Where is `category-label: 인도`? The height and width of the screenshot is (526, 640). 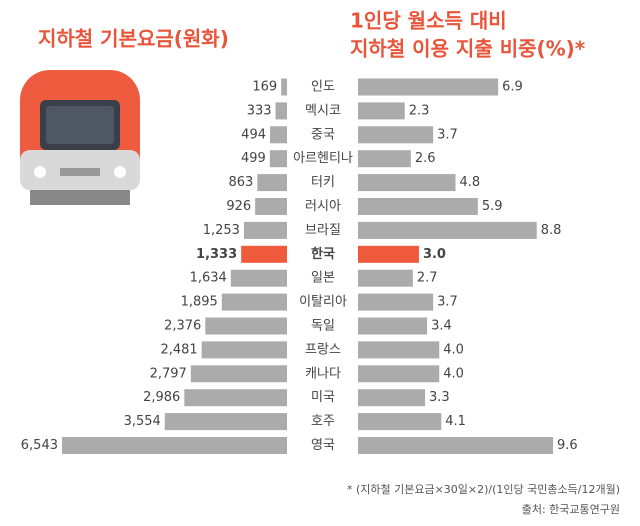
category-label: 인도 is located at coordinates (323, 87).